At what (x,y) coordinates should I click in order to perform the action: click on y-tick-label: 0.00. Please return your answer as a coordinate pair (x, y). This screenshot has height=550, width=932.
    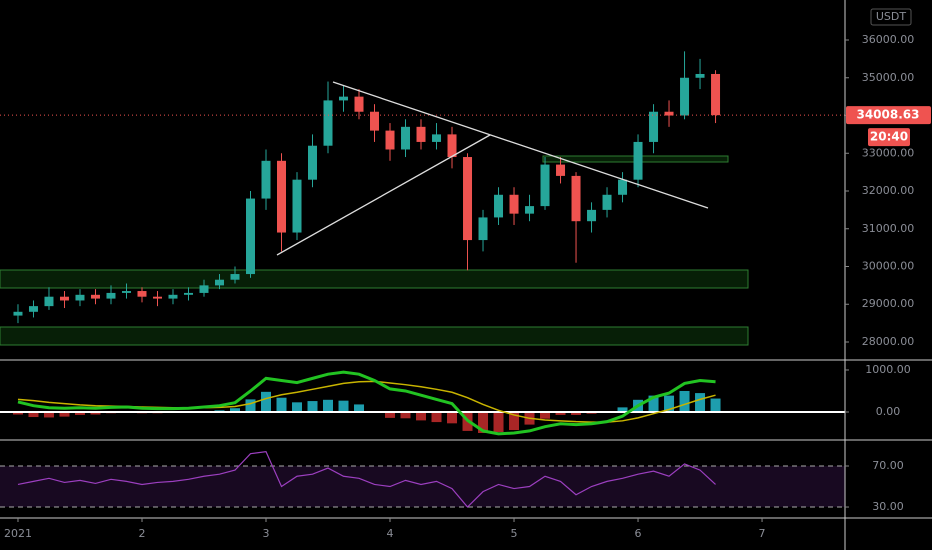
    Looking at the image, I should click on (888, 411).